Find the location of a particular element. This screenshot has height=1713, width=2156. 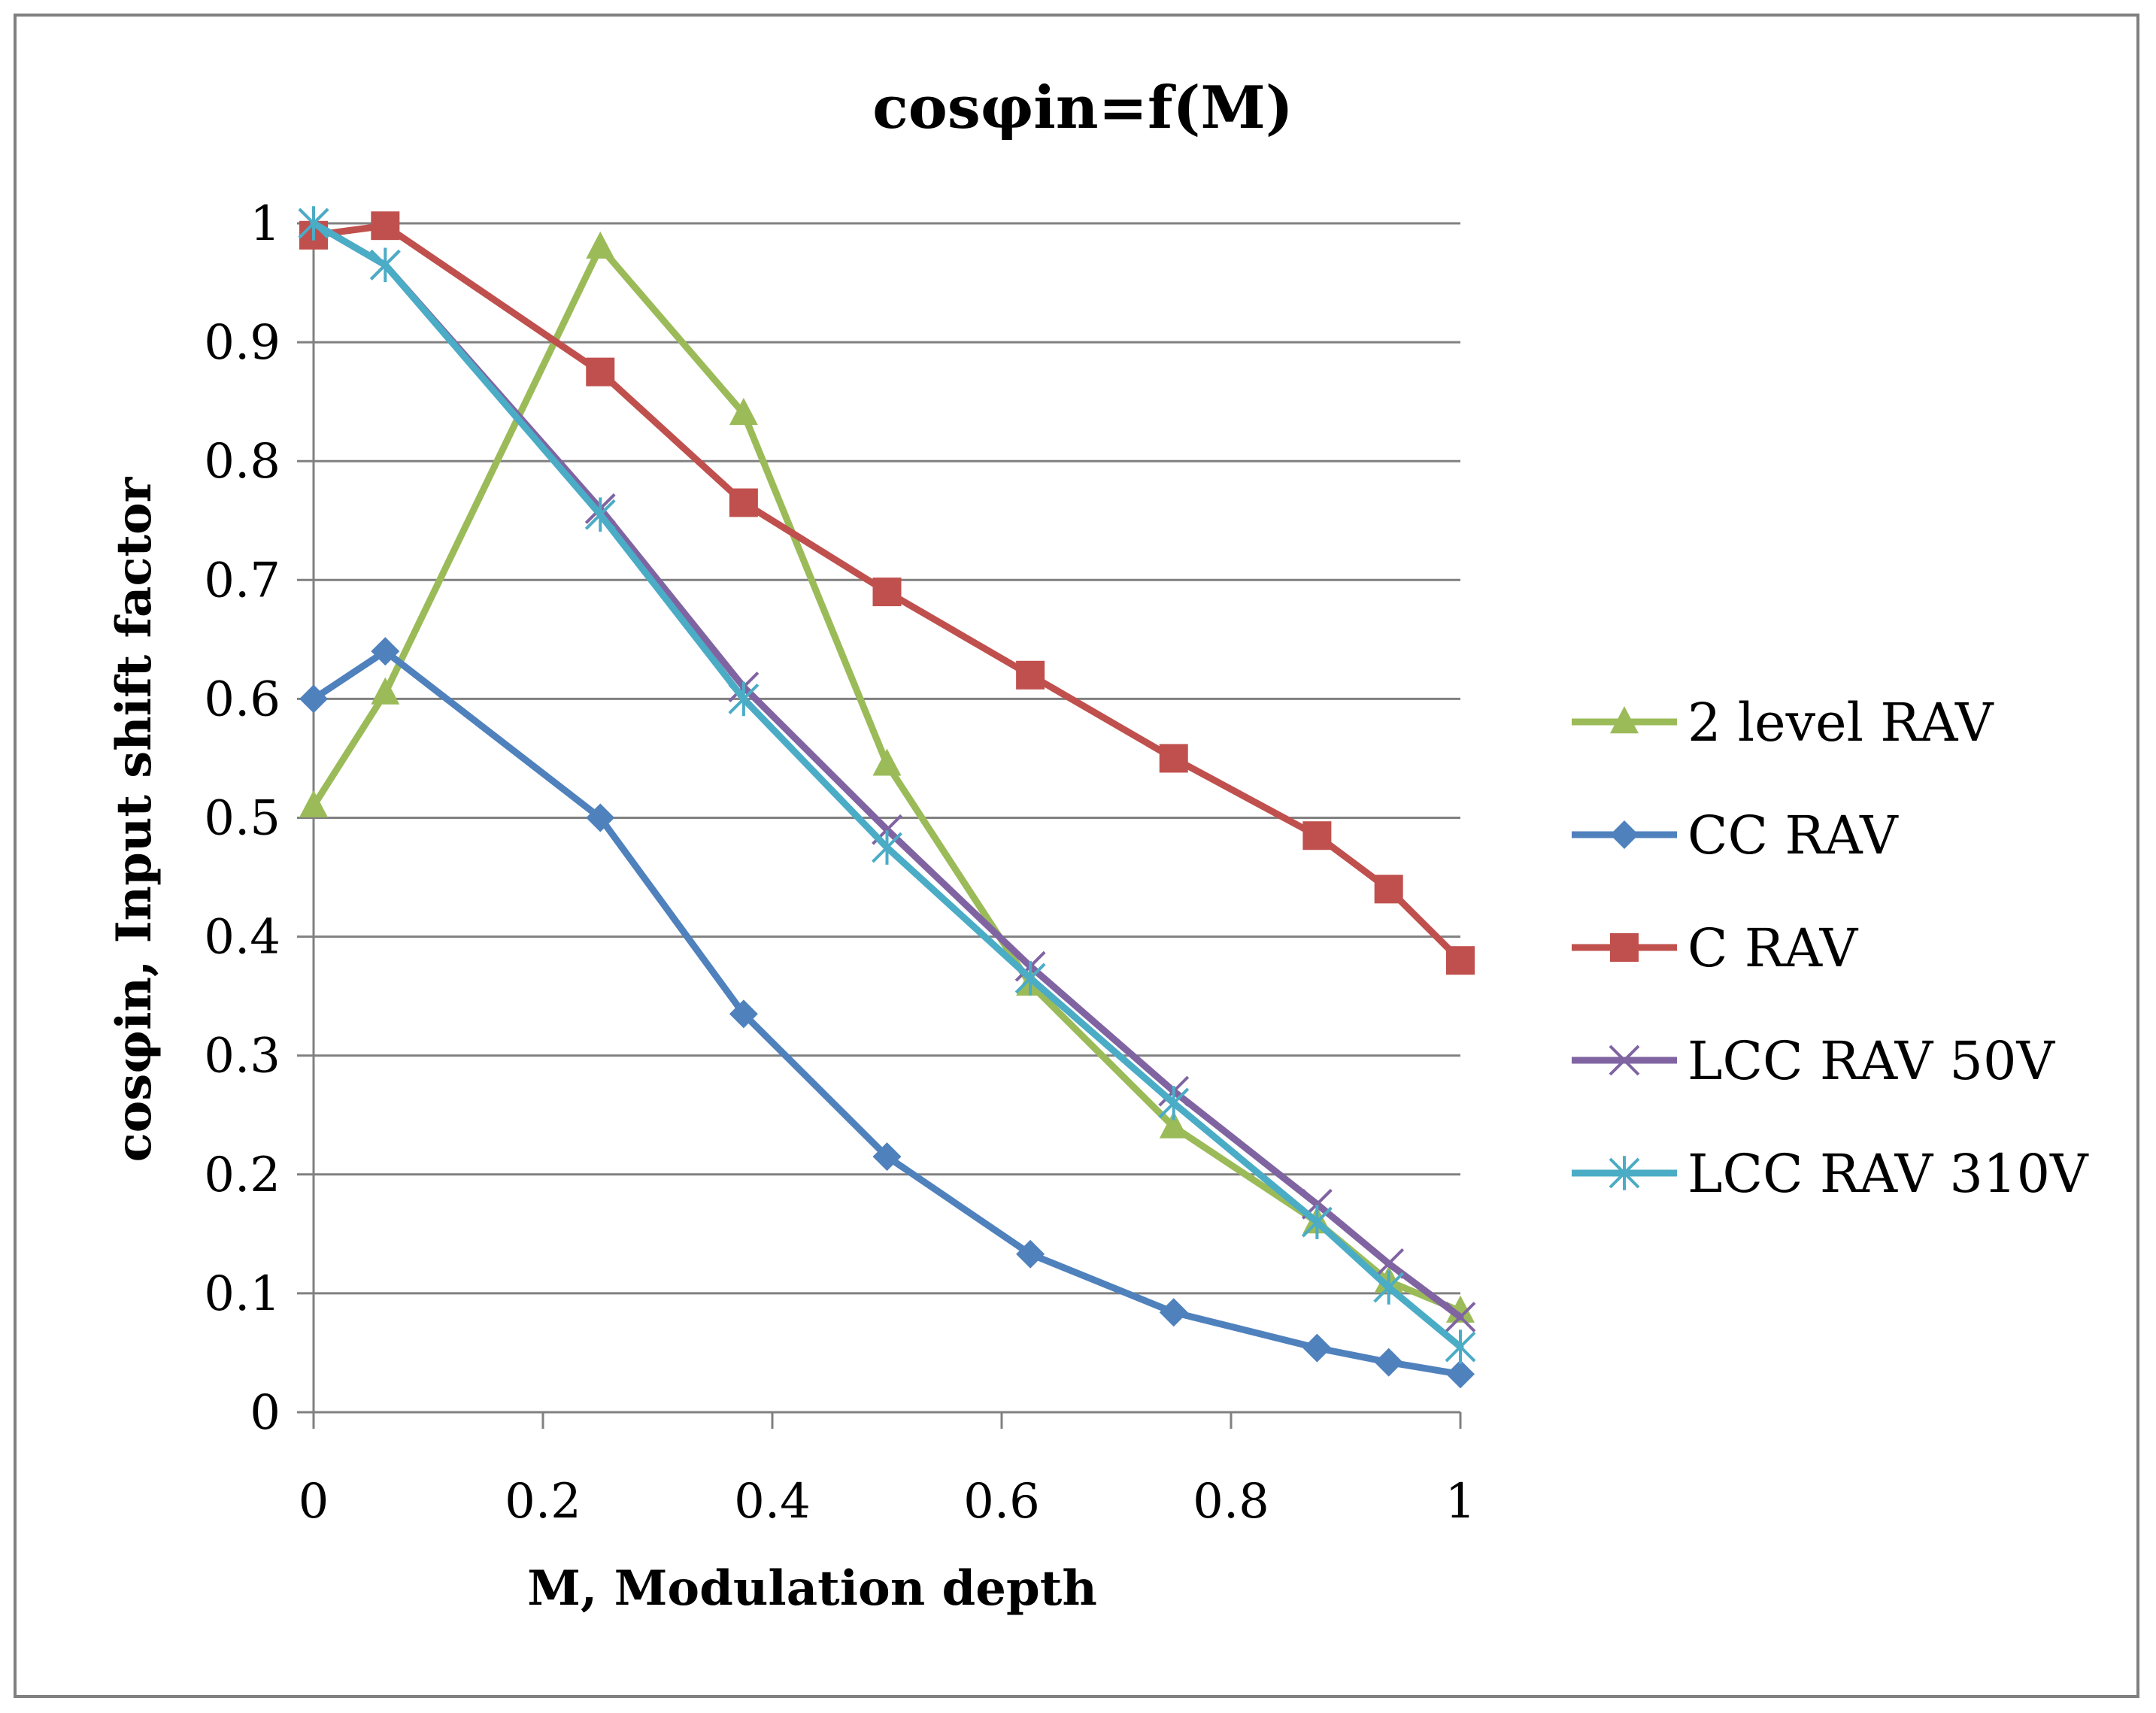

x-tick-label: 0 is located at coordinates (314, 1502).